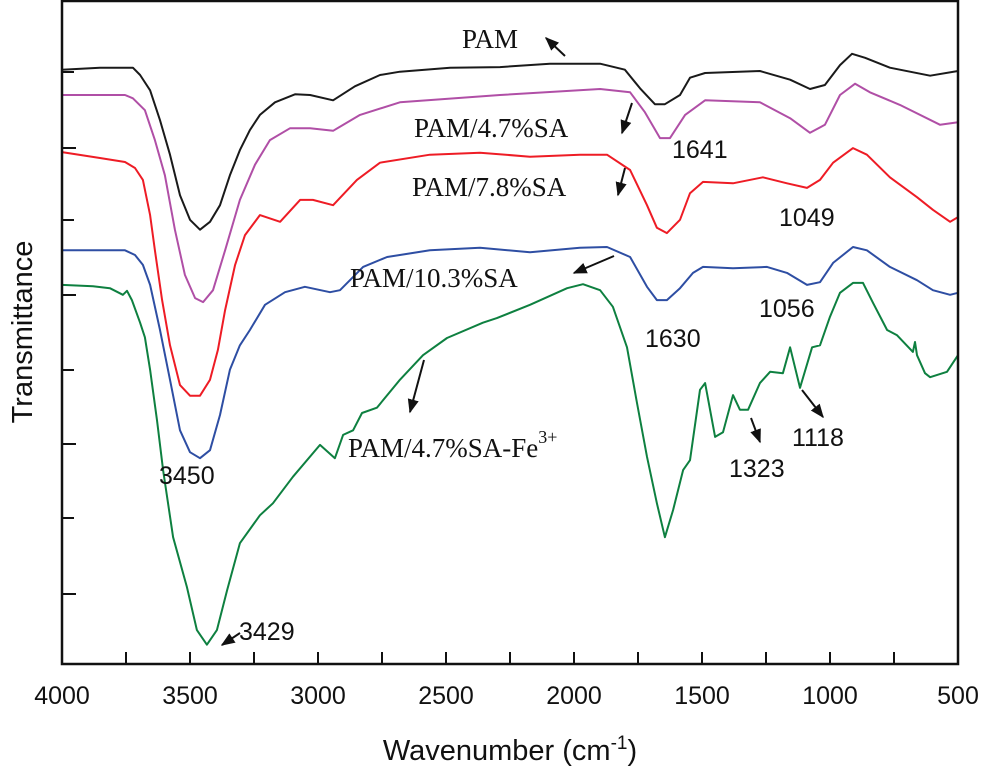 The width and height of the screenshot is (988, 782). What do you see at coordinates (700, 150) in the screenshot?
I see `peak-label-1641: 1641` at bounding box center [700, 150].